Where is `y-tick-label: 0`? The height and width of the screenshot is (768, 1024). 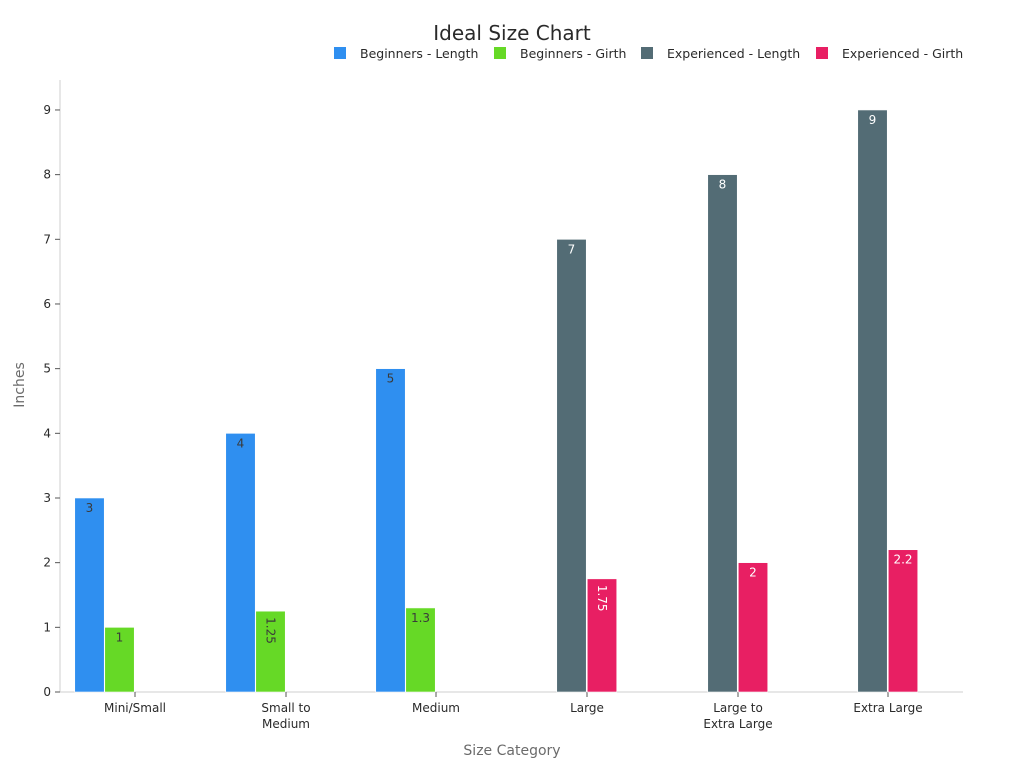
y-tick-label: 0 is located at coordinates (47, 692).